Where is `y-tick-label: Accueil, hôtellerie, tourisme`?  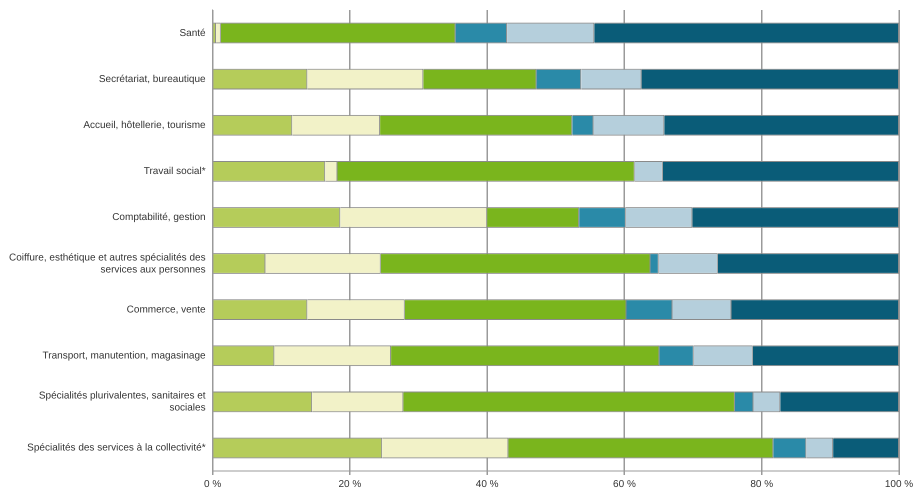
y-tick-label: Accueil, hôtellerie, tourisme is located at coordinates (144, 125).